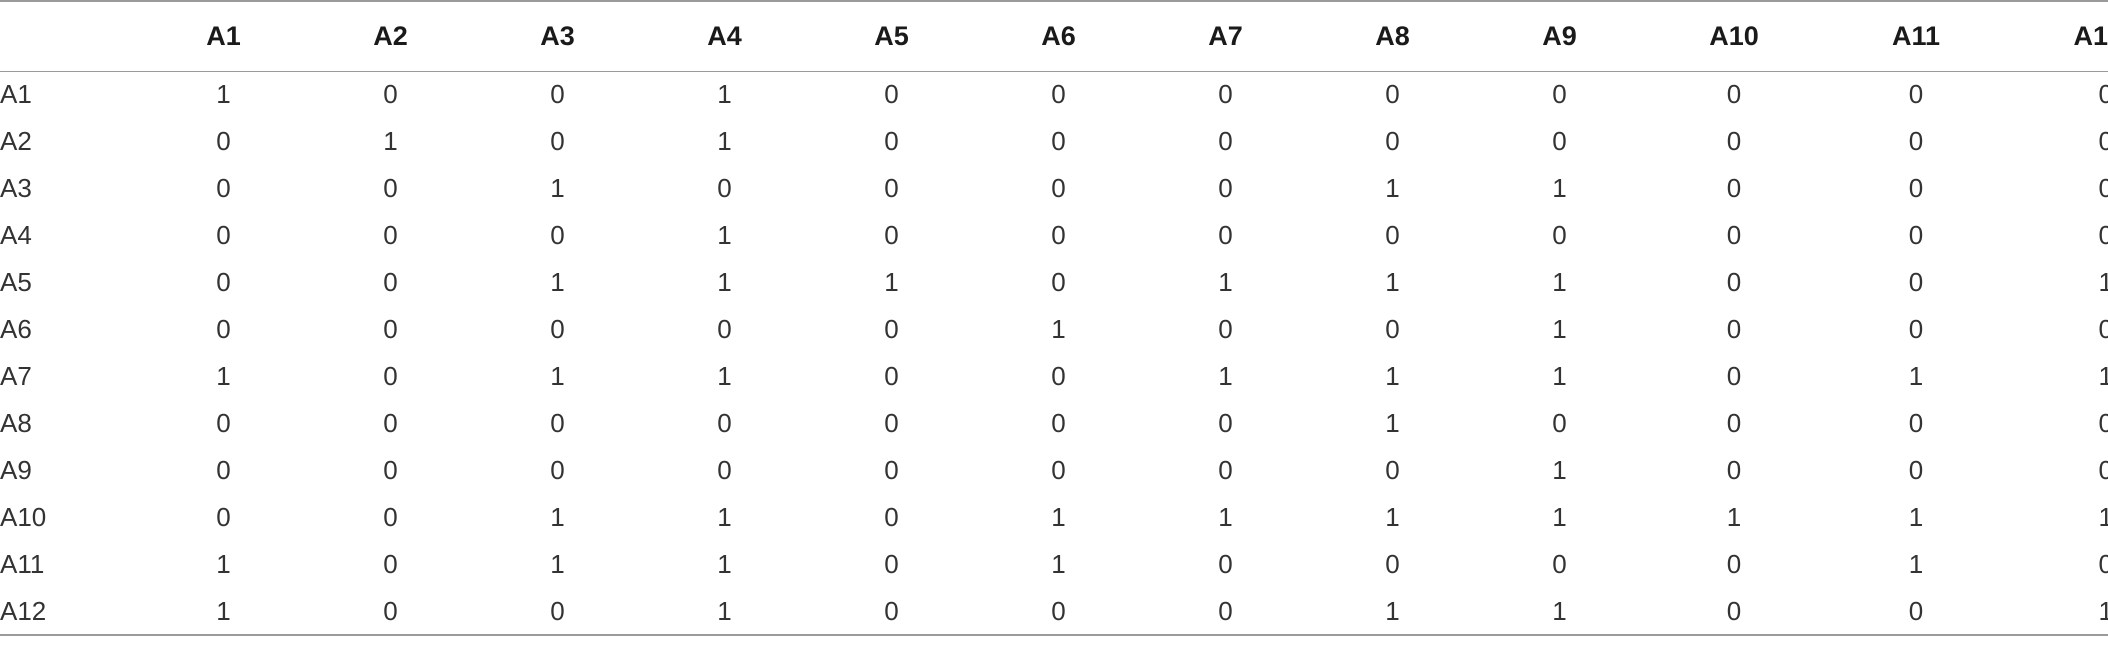 Image resolution: width=2108 pixels, height=664 pixels. Describe the element at coordinates (1392, 36) in the screenshot. I see `column-header: A8` at that location.